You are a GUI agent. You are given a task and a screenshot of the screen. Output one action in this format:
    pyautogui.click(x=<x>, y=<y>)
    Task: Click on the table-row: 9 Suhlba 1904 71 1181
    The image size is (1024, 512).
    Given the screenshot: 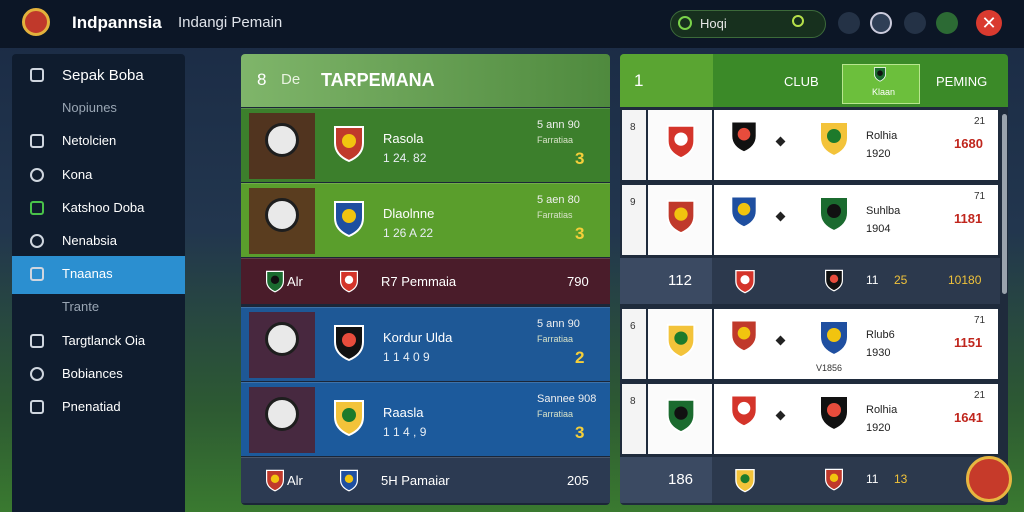 What is the action you would take?
    pyautogui.click(x=810, y=220)
    